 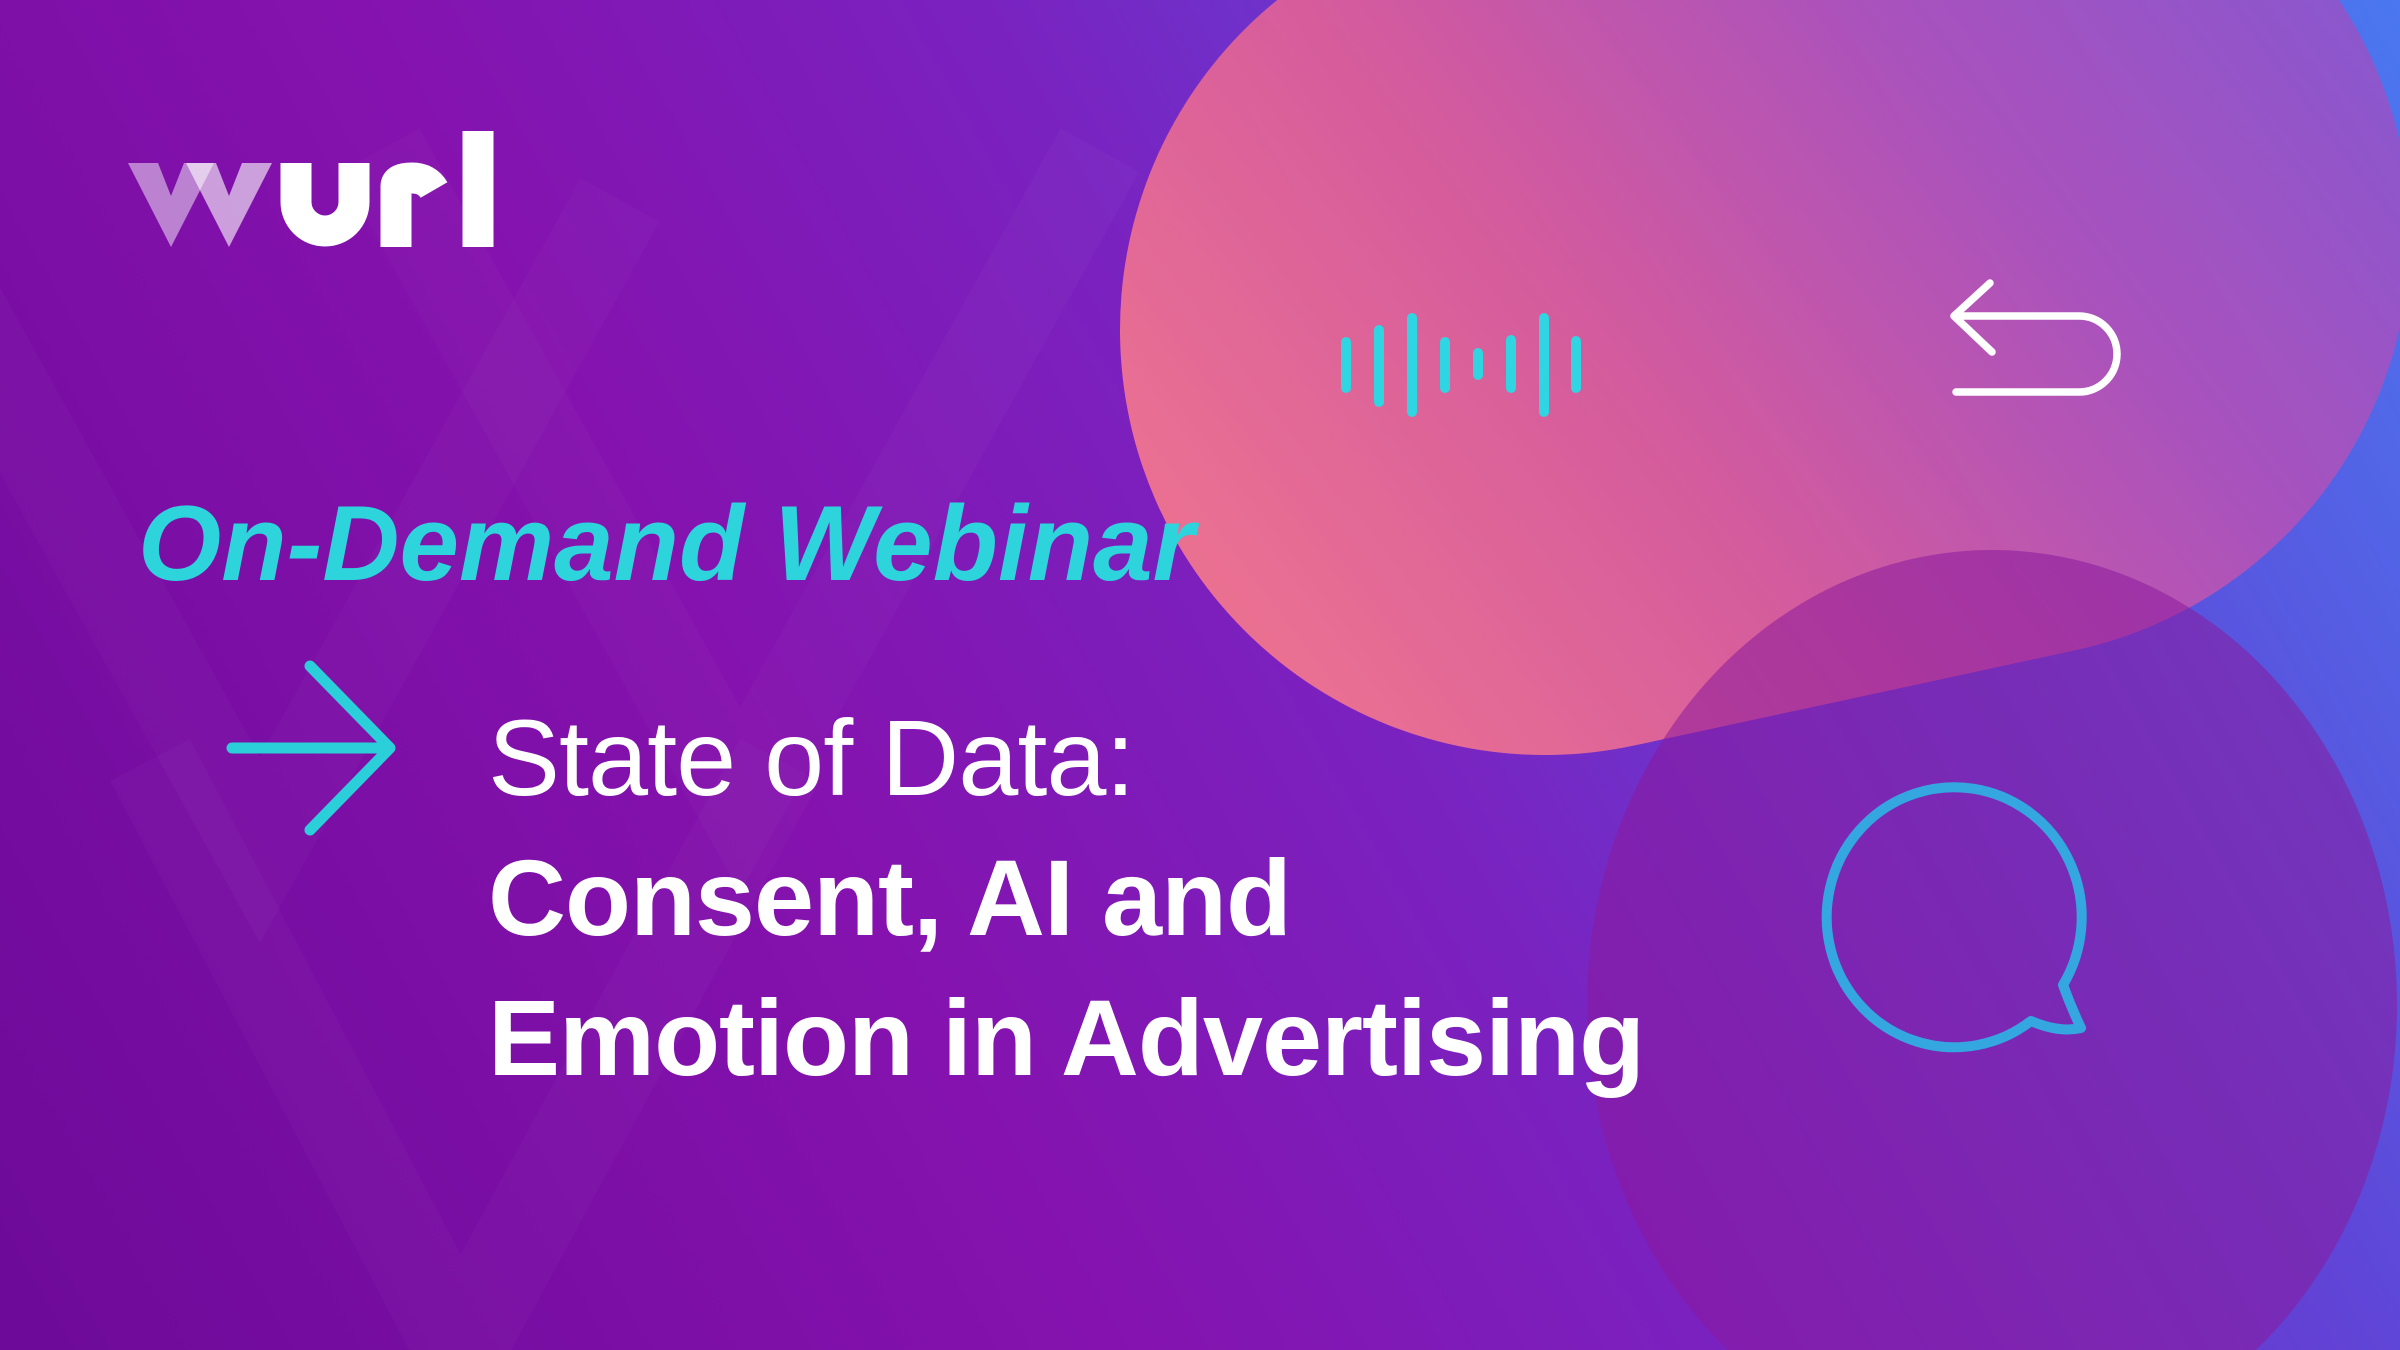 I want to click on wurl-logo-mark, so click(x=311, y=189).